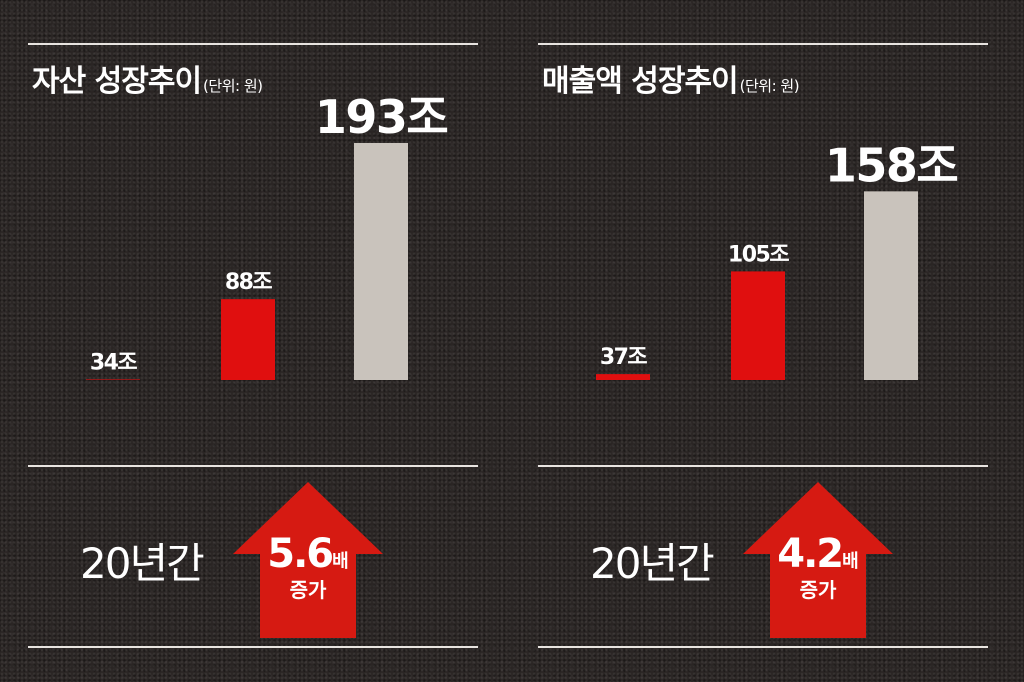 The height and width of the screenshot is (682, 1024). I want to click on chart-title-row: 자산 성장추이 (단위: 원), so click(147, 78).